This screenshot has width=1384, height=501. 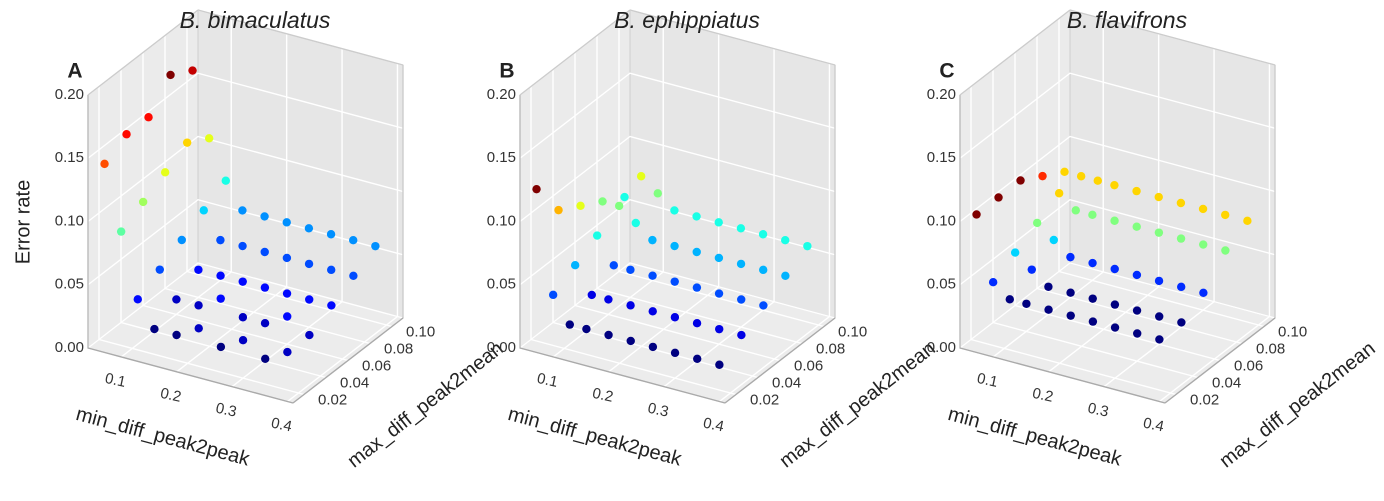 I want to click on y-tick-label: 0.02, so click(x=332, y=399).